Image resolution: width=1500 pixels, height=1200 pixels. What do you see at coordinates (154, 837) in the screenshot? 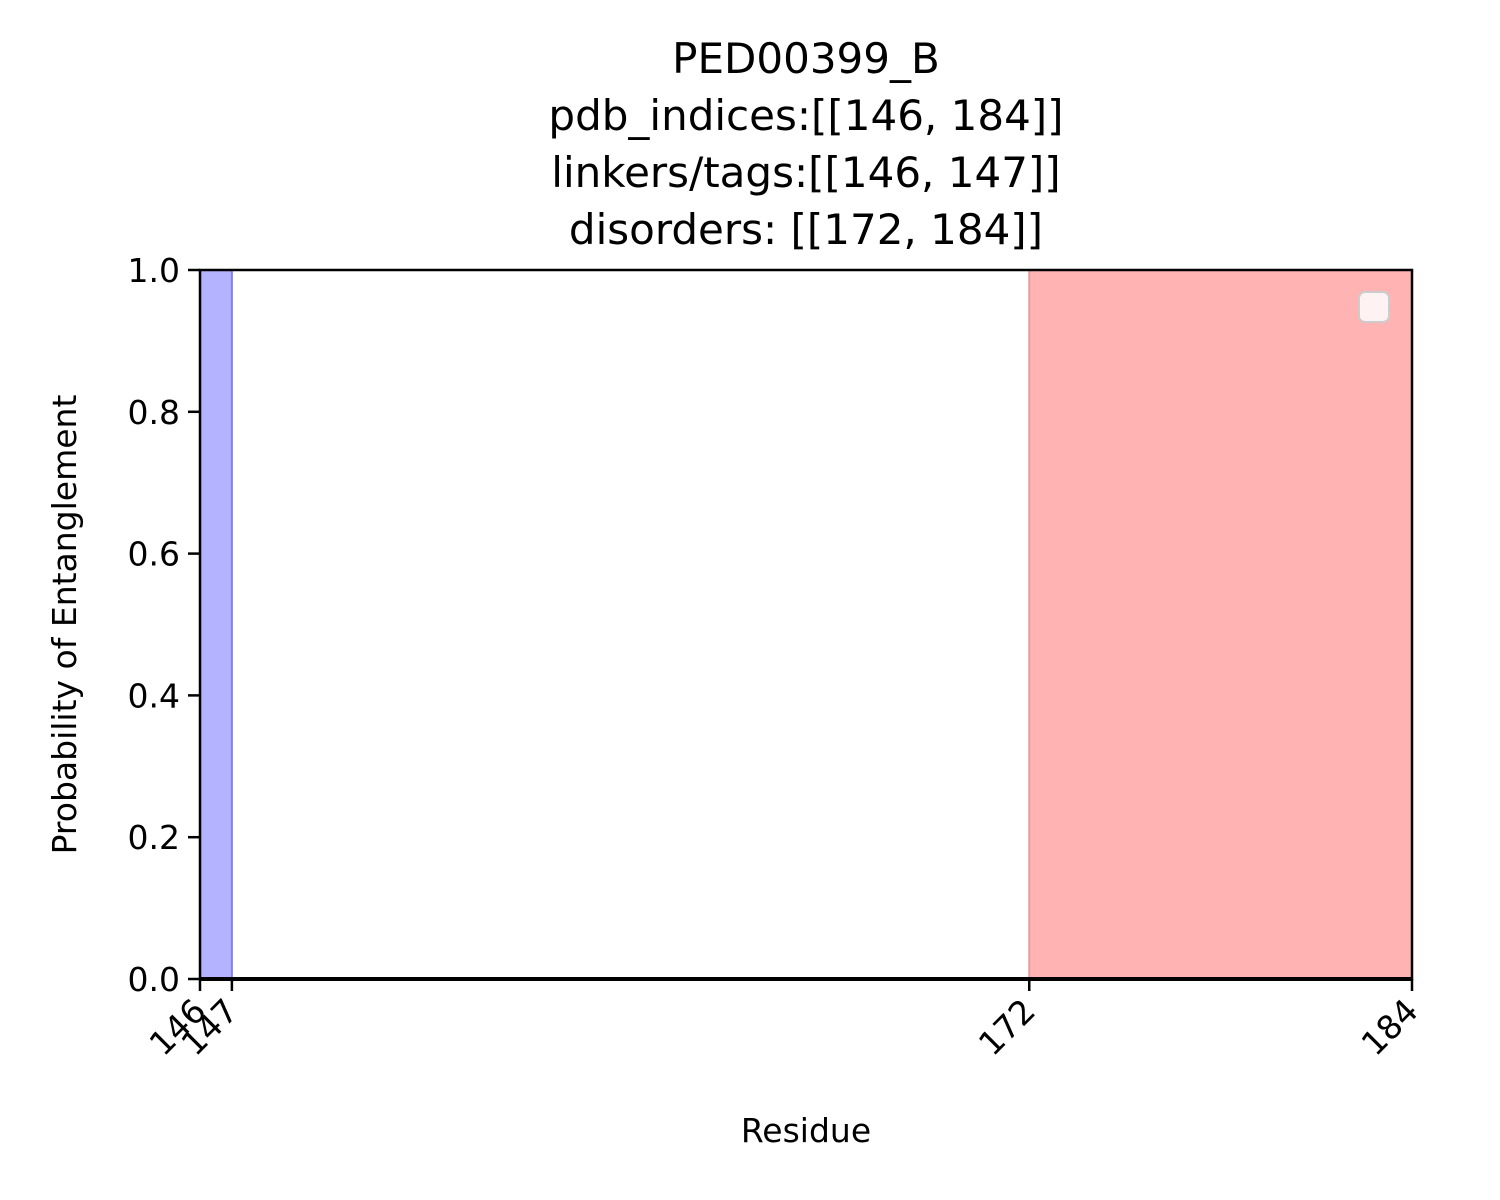
I see `y-tick-label: 0.2` at bounding box center [154, 837].